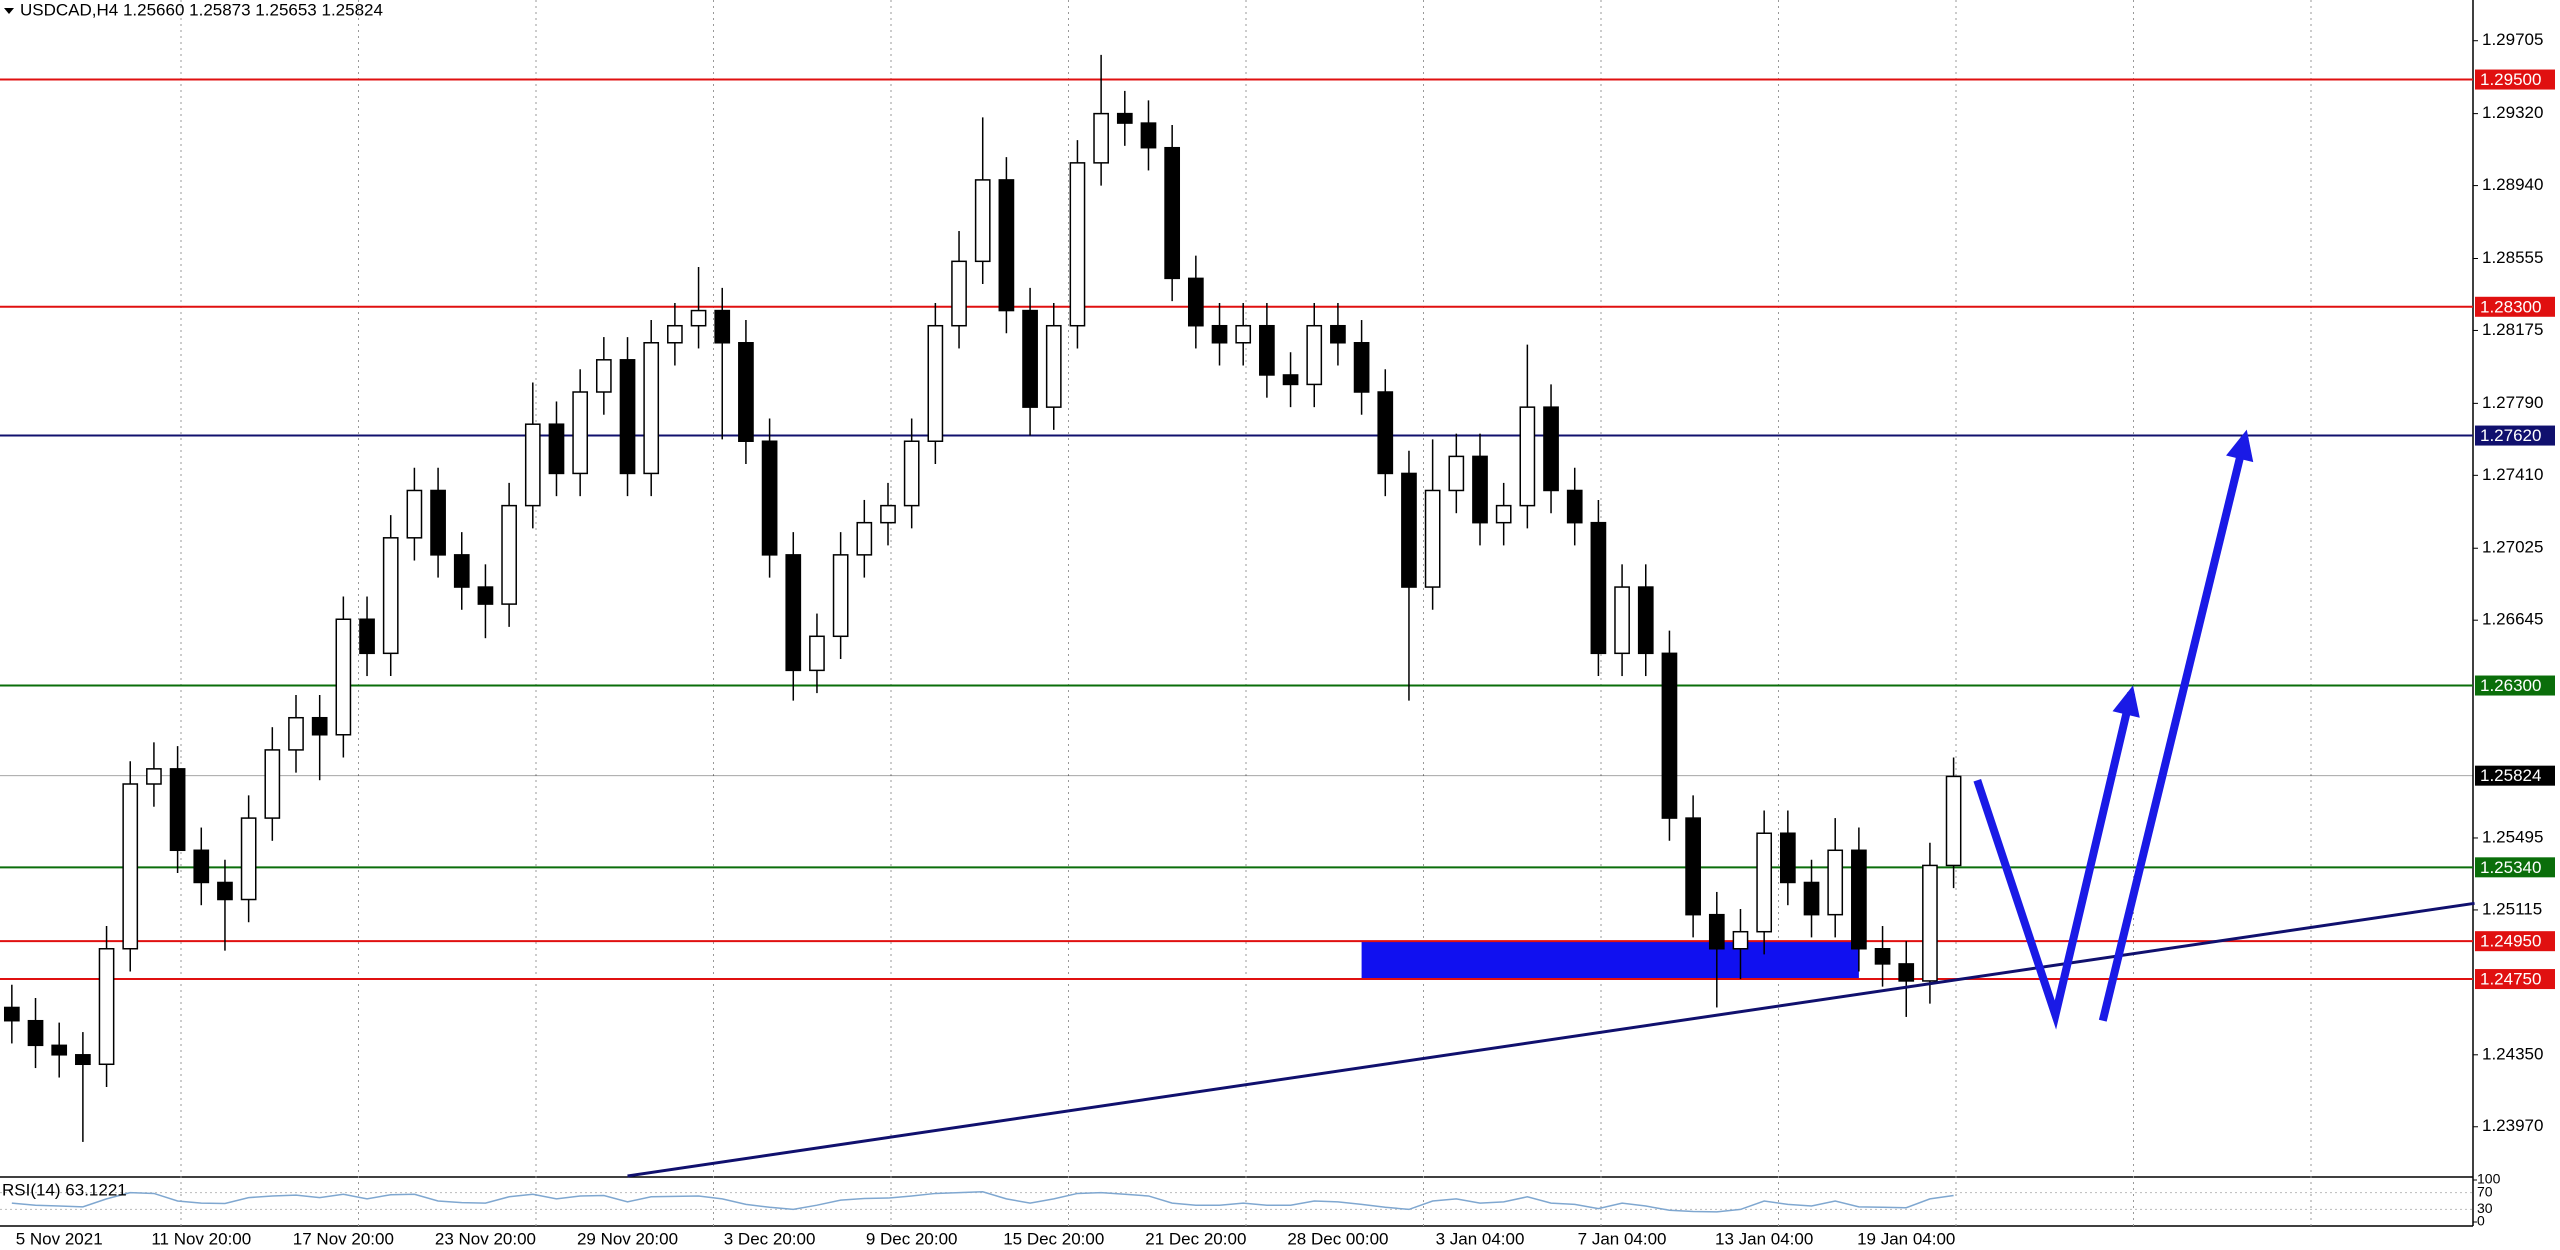  Describe the element at coordinates (1053, 1238) in the screenshot. I see `x-tick-label: 15 Dec 20:00` at that location.